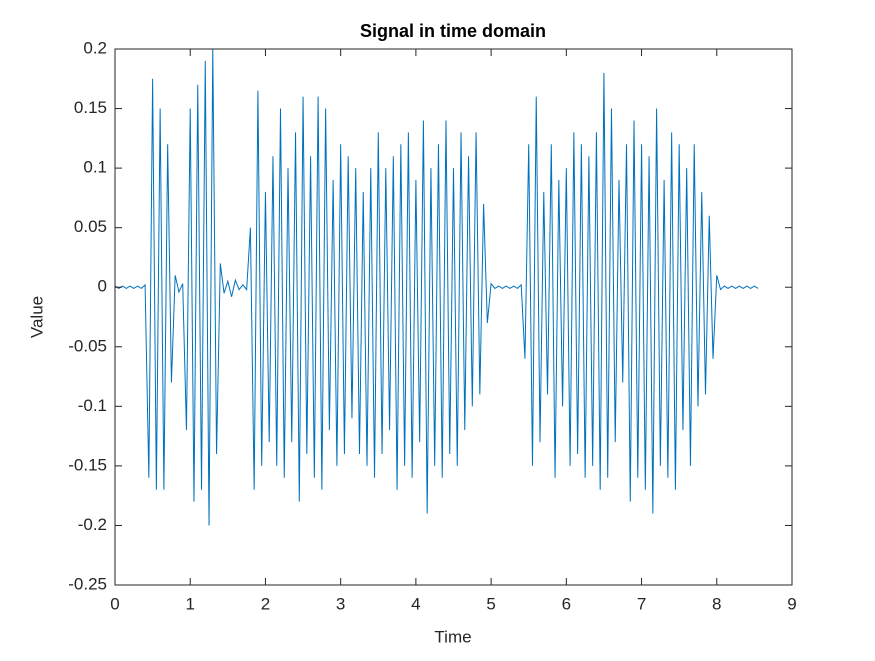  Describe the element at coordinates (95, 167) in the screenshot. I see `y-tick-label: 0.1` at that location.